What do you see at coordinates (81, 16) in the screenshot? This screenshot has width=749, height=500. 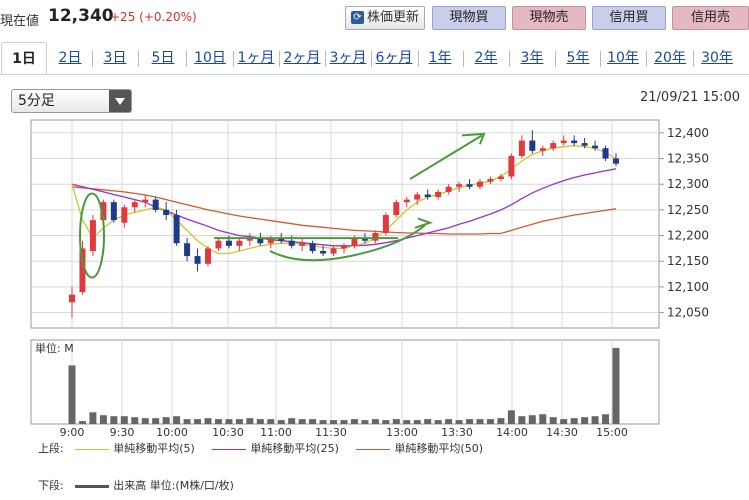 I see `price-value: 12,340` at bounding box center [81, 16].